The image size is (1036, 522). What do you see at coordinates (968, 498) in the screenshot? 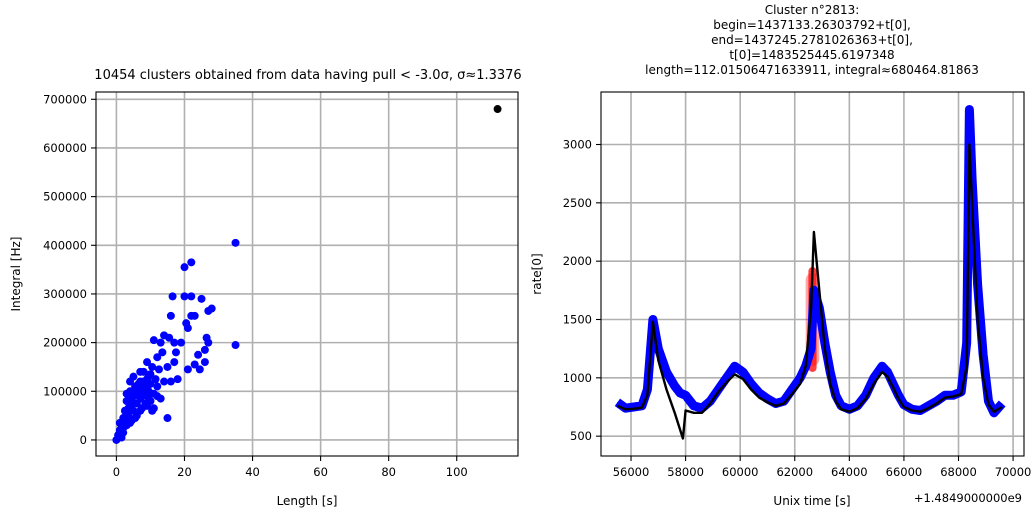
I see `right-x-offset-text: +1.4849000000e9` at bounding box center [968, 498].